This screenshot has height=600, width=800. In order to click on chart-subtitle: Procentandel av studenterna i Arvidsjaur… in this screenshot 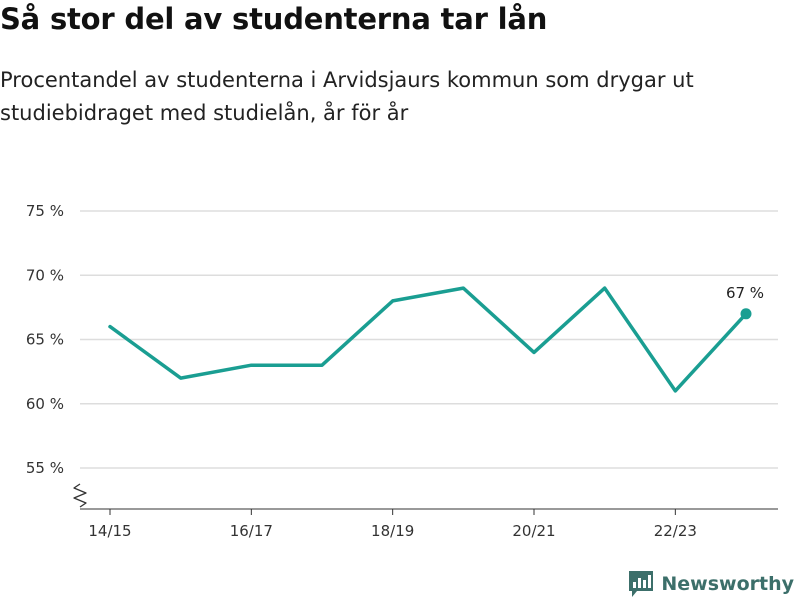, I will do `click(347, 96)`.